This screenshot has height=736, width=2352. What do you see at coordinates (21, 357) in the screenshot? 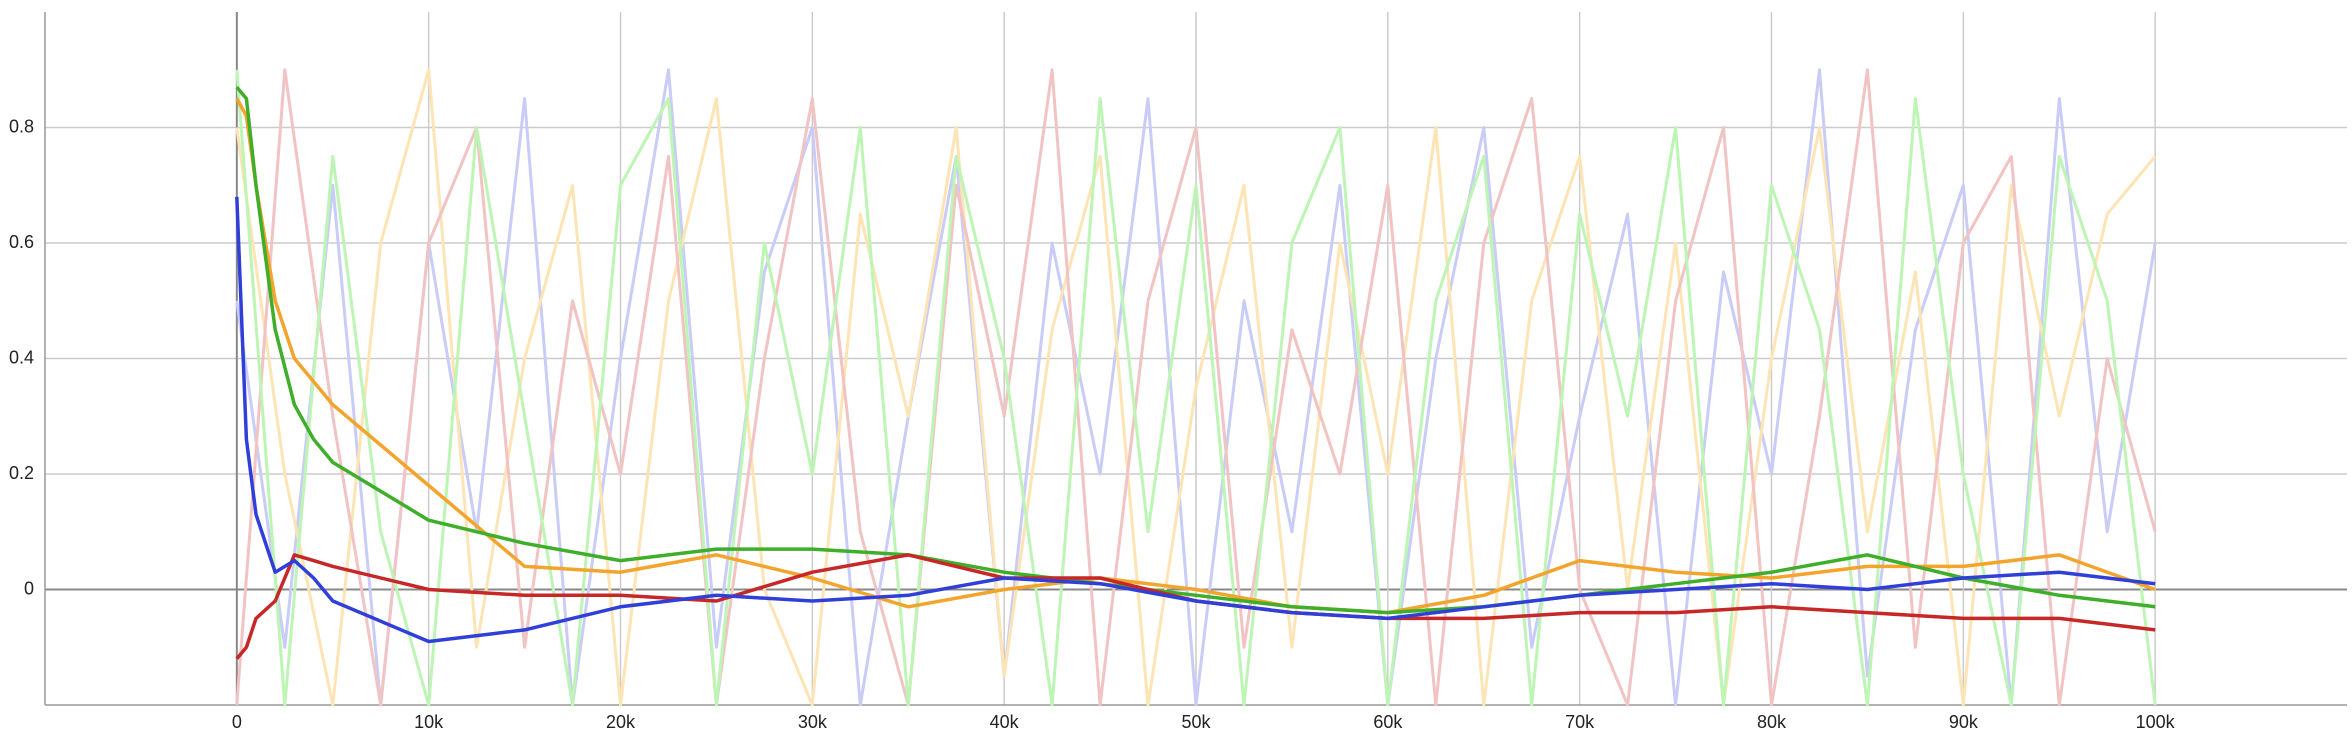
I see `y-tick-label: 0.4` at bounding box center [21, 357].